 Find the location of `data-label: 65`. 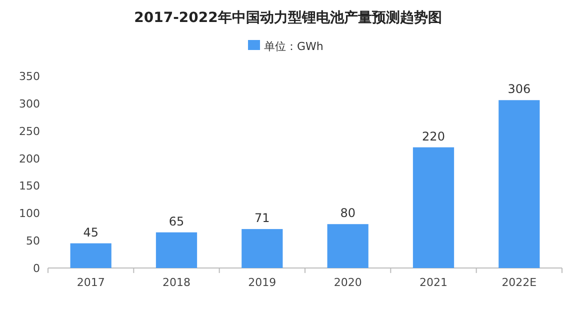

data-label: 65 is located at coordinates (176, 221).